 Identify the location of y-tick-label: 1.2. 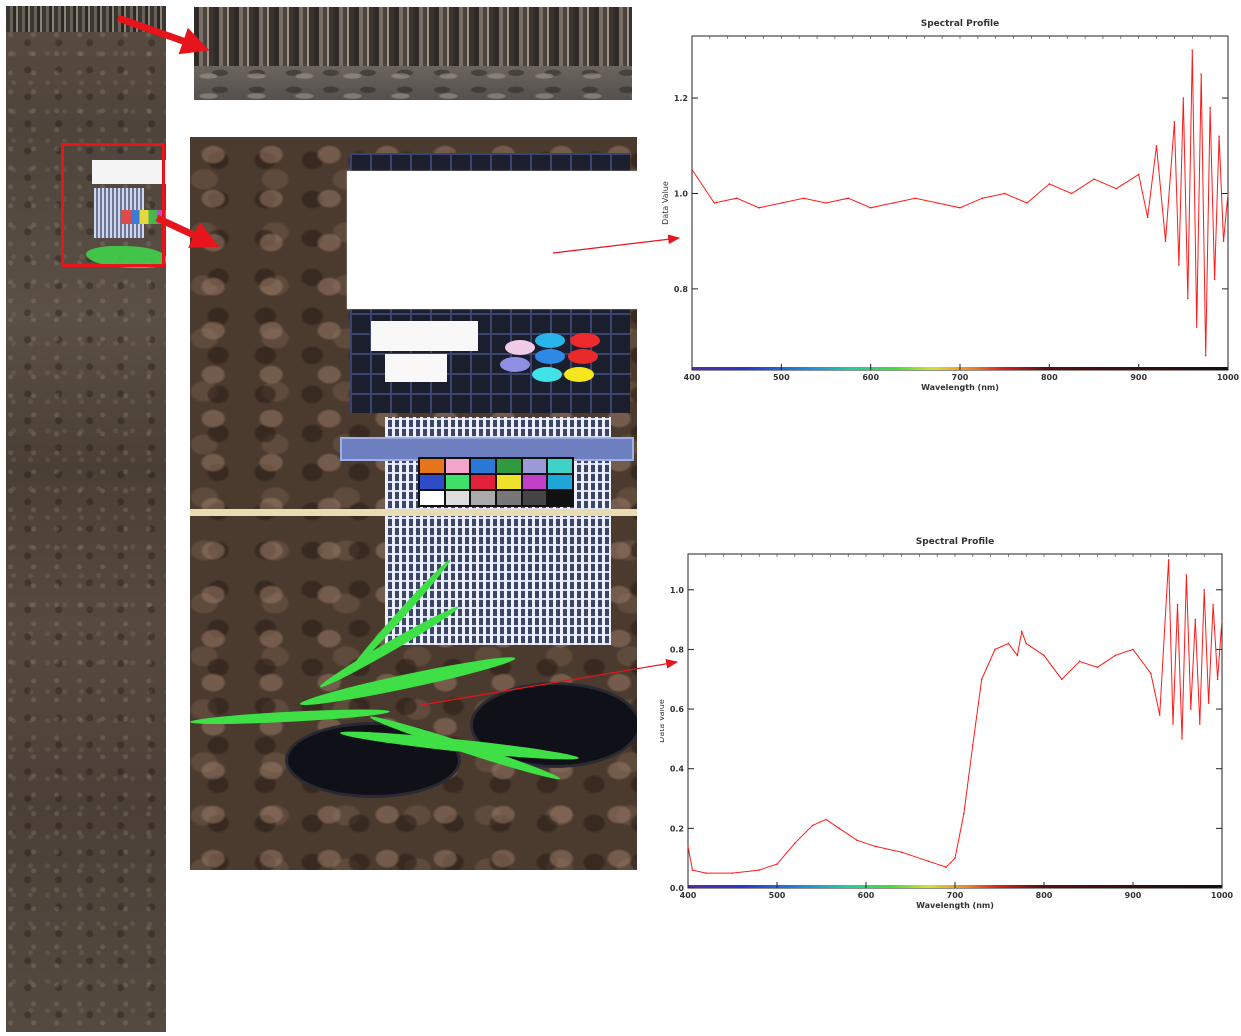
(681, 98).